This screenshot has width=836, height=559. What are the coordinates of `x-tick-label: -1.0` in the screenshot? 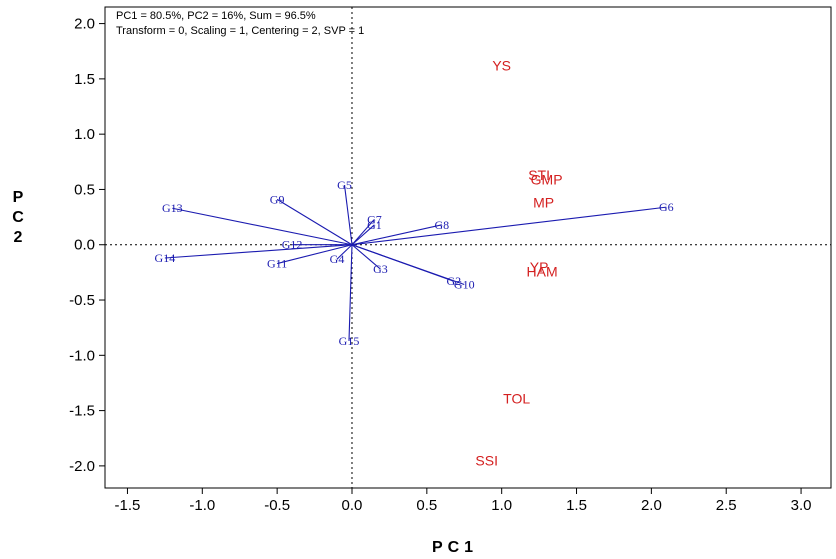 It's located at (202, 505).